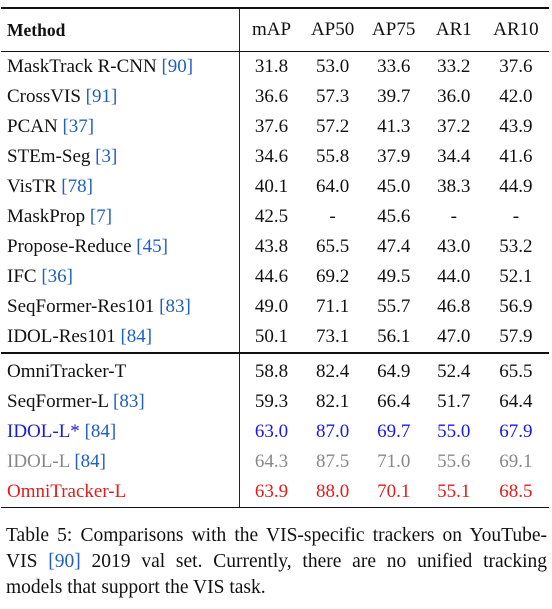 Image resolution: width=552 pixels, height=609 pixels. Describe the element at coordinates (64, 561) in the screenshot. I see `caption-citation: [90]` at that location.